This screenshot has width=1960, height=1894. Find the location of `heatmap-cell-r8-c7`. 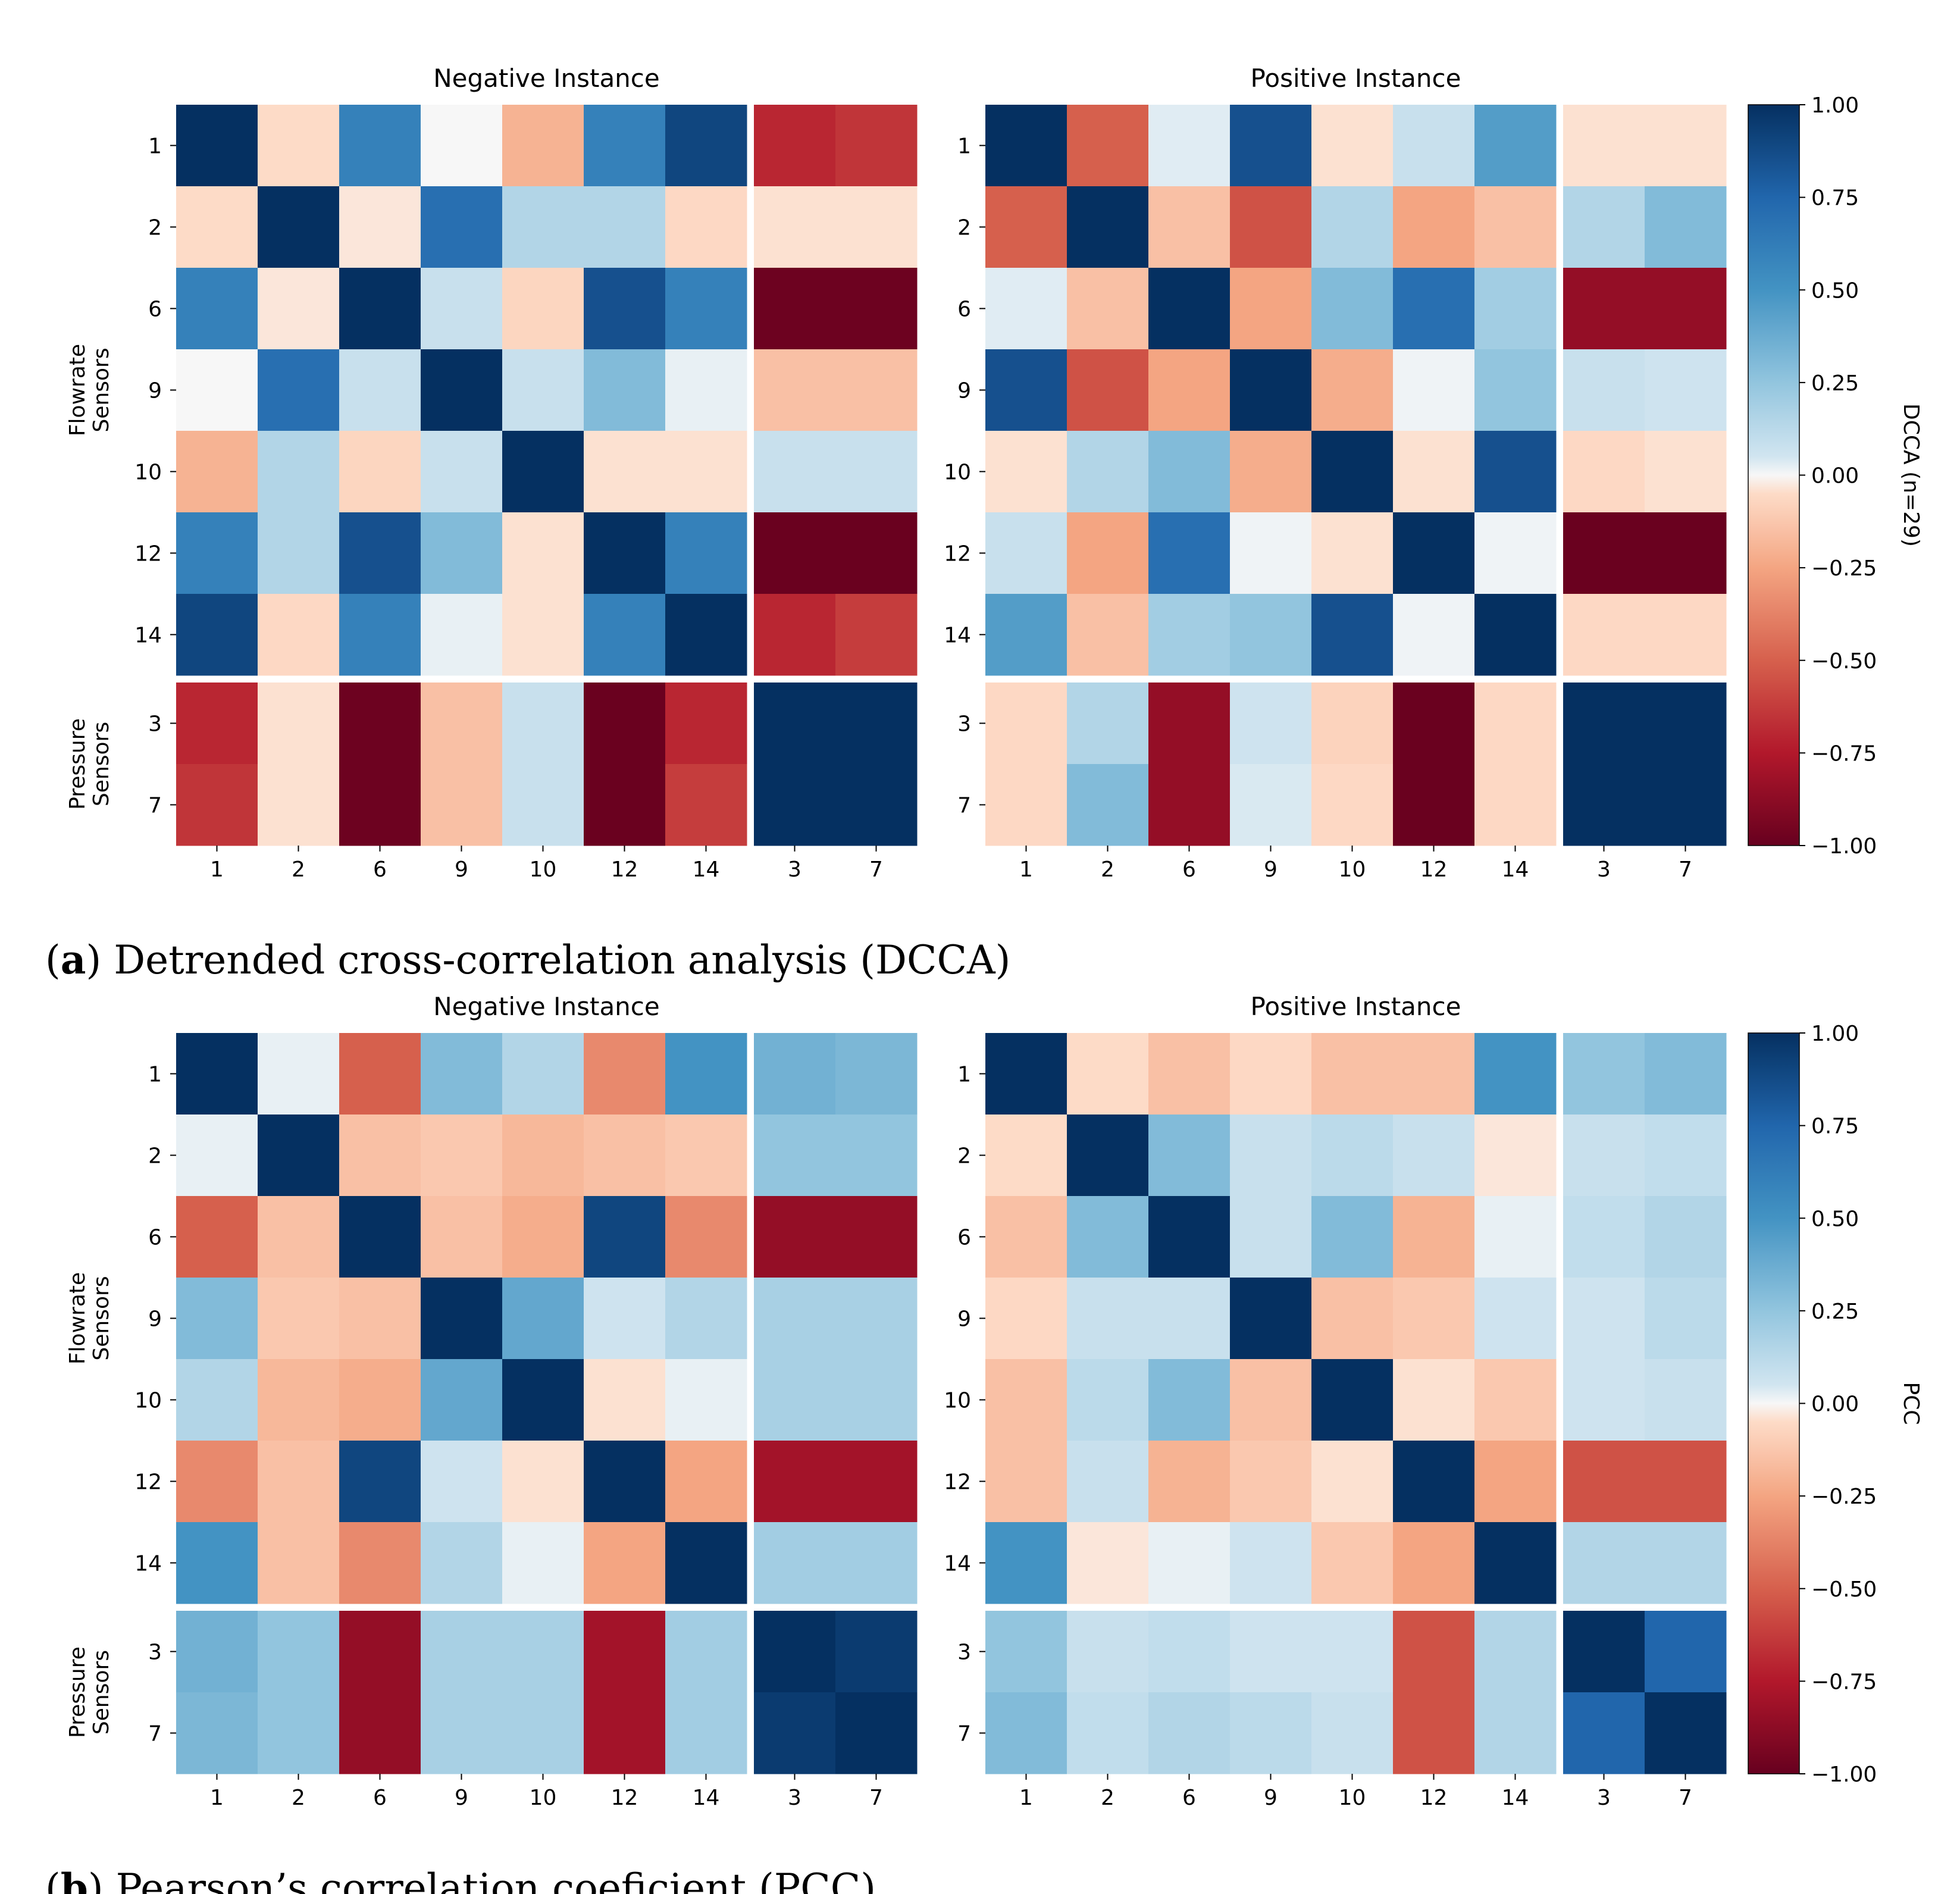

heatmap-cell-r8-c7 is located at coordinates (1604, 1733).